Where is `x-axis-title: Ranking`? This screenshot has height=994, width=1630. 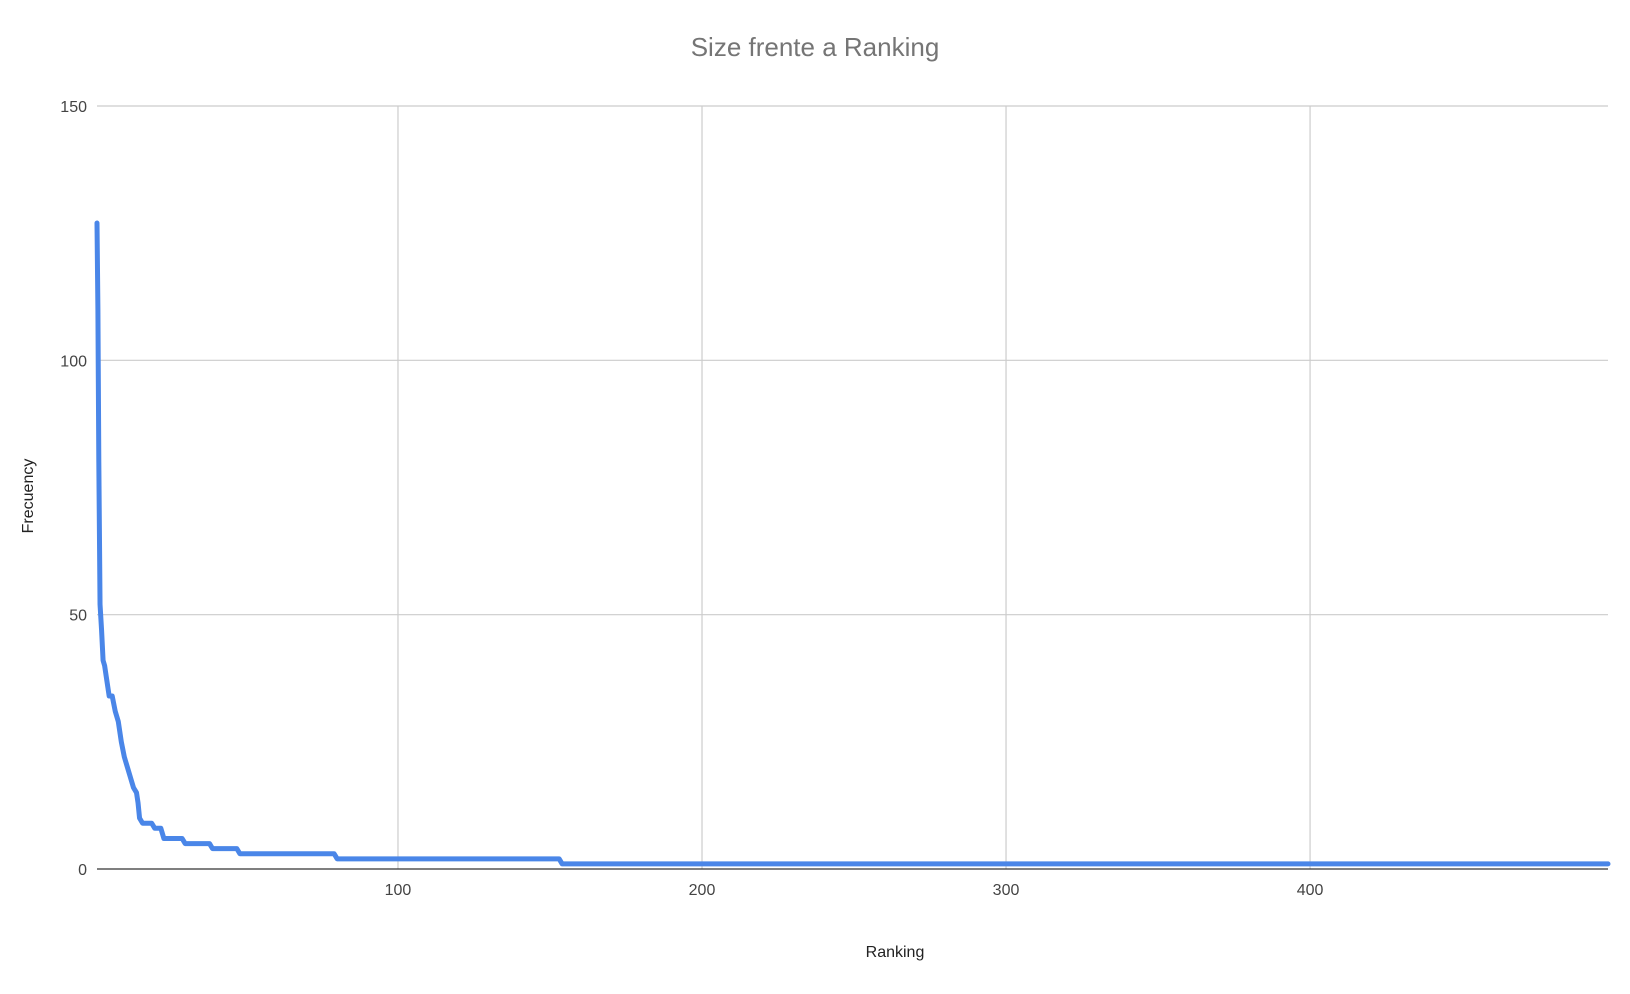
x-axis-title: Ranking is located at coordinates (895, 952).